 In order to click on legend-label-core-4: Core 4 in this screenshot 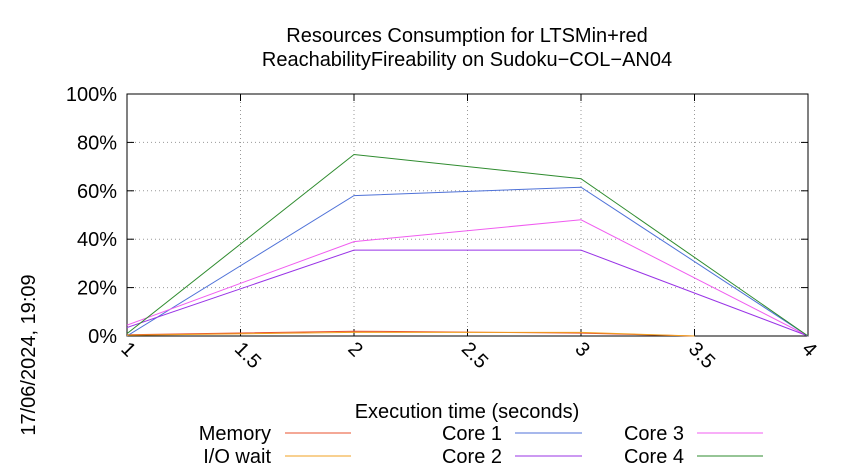, I will do `click(654, 457)`.